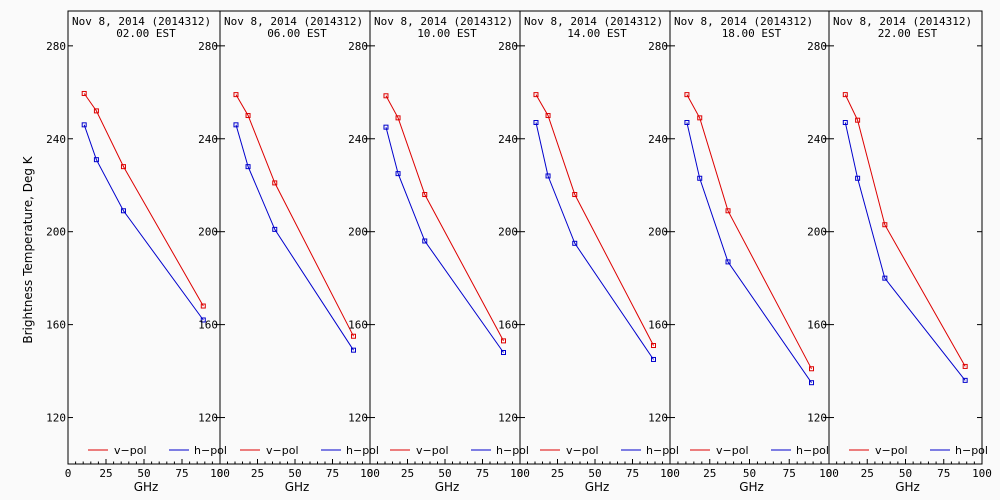  What do you see at coordinates (597, 33) in the screenshot?
I see `panel-time: 14.00 EST` at bounding box center [597, 33].